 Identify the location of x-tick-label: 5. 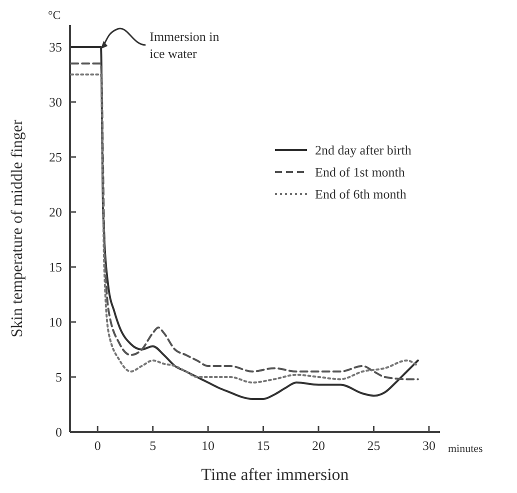
(153, 445).